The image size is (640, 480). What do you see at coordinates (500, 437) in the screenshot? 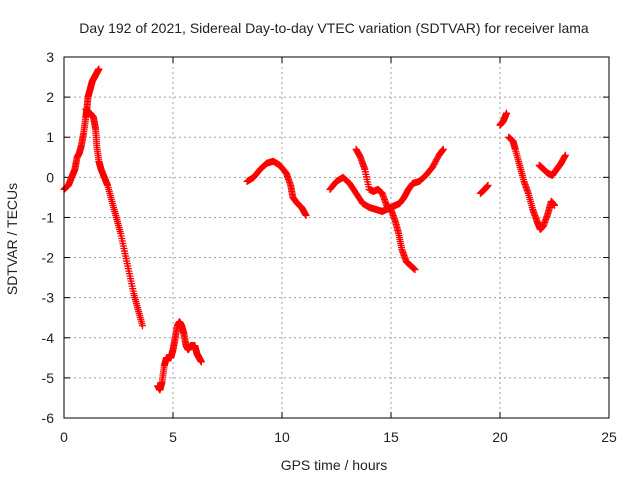
I see `x-tick-label: 20` at bounding box center [500, 437].